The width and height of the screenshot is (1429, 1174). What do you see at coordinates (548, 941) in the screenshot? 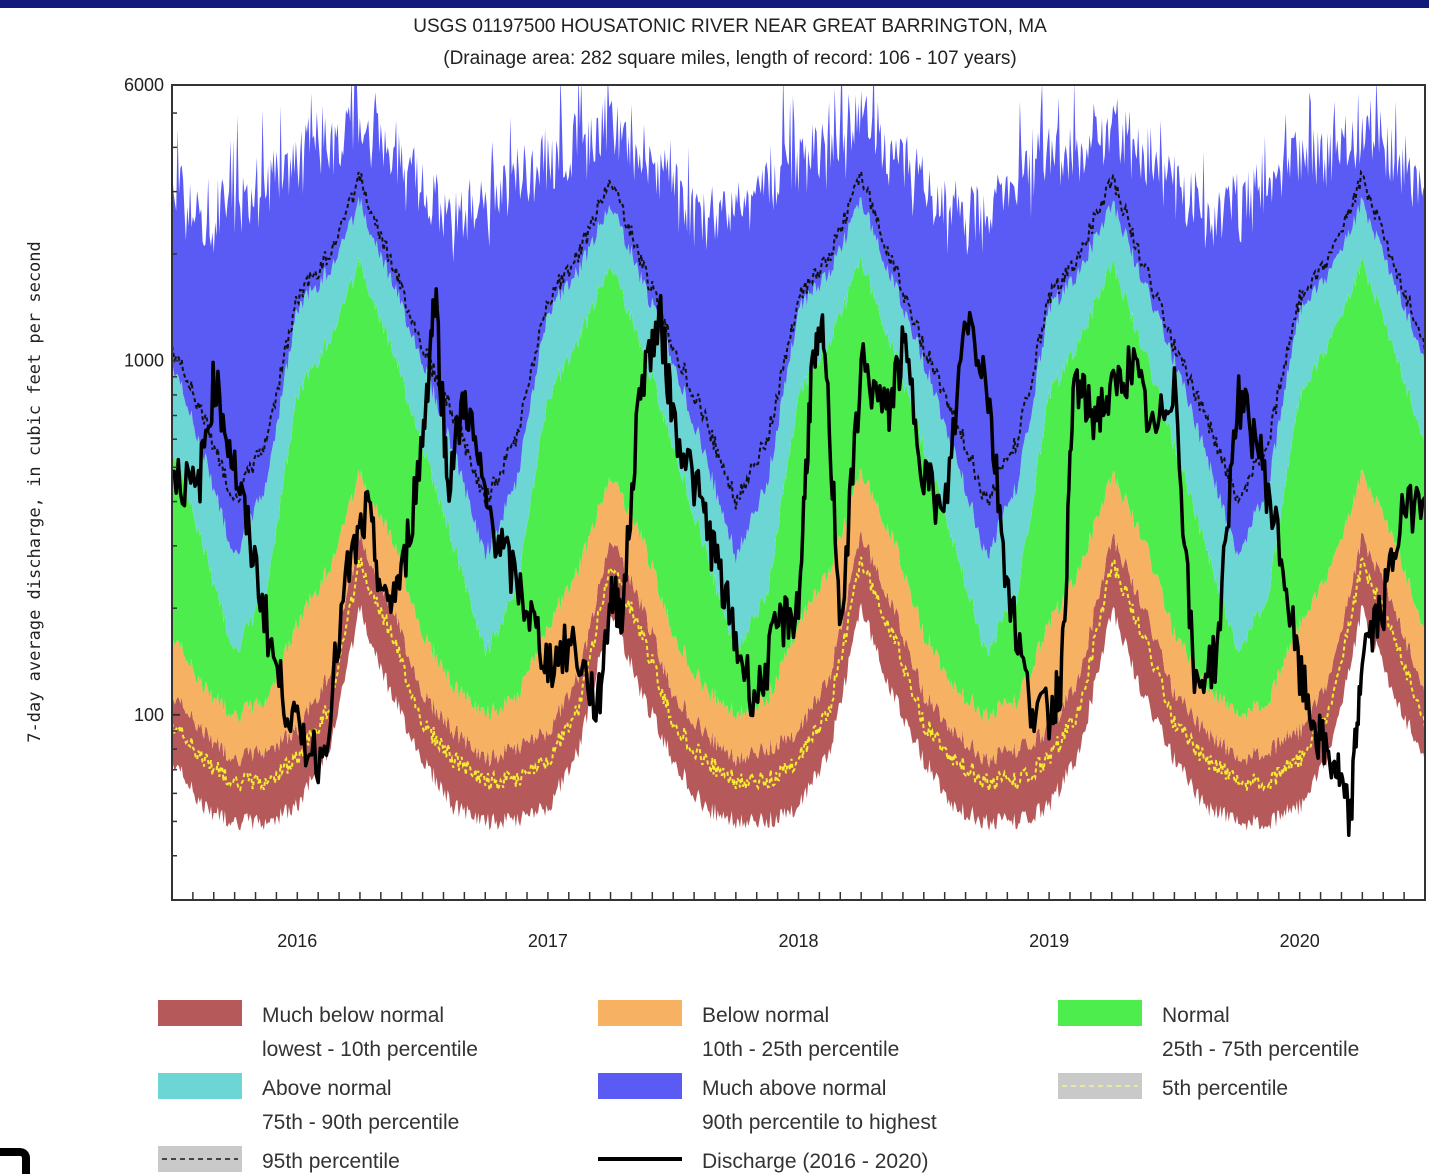
I see `x-tick-label: 2017` at bounding box center [548, 941].